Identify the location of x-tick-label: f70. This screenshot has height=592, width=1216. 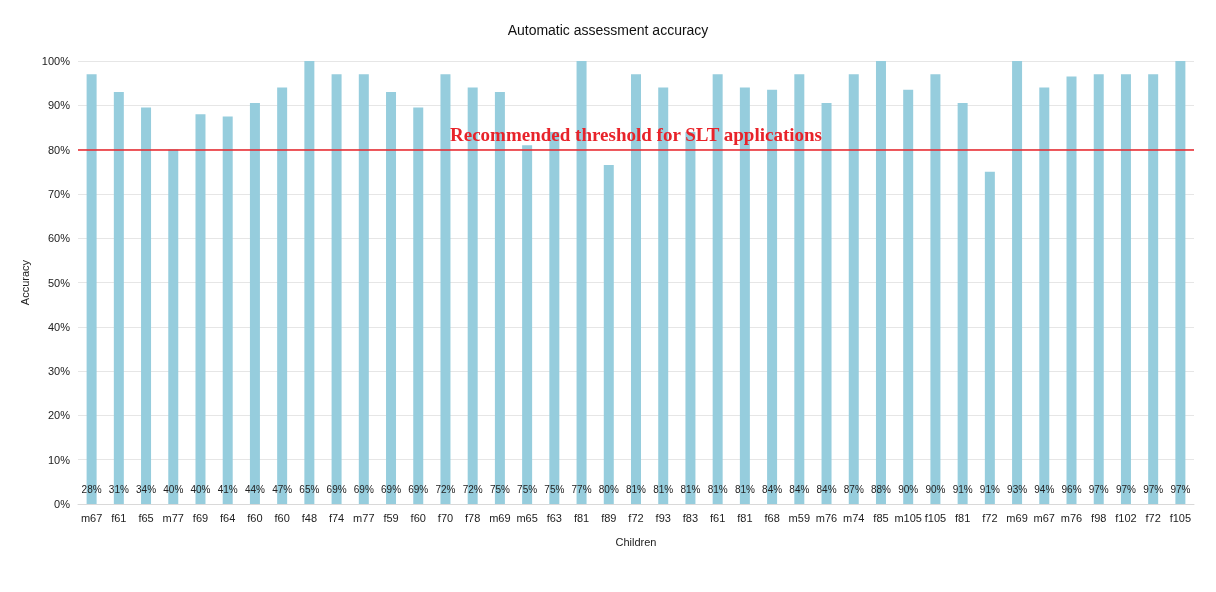
(445, 517).